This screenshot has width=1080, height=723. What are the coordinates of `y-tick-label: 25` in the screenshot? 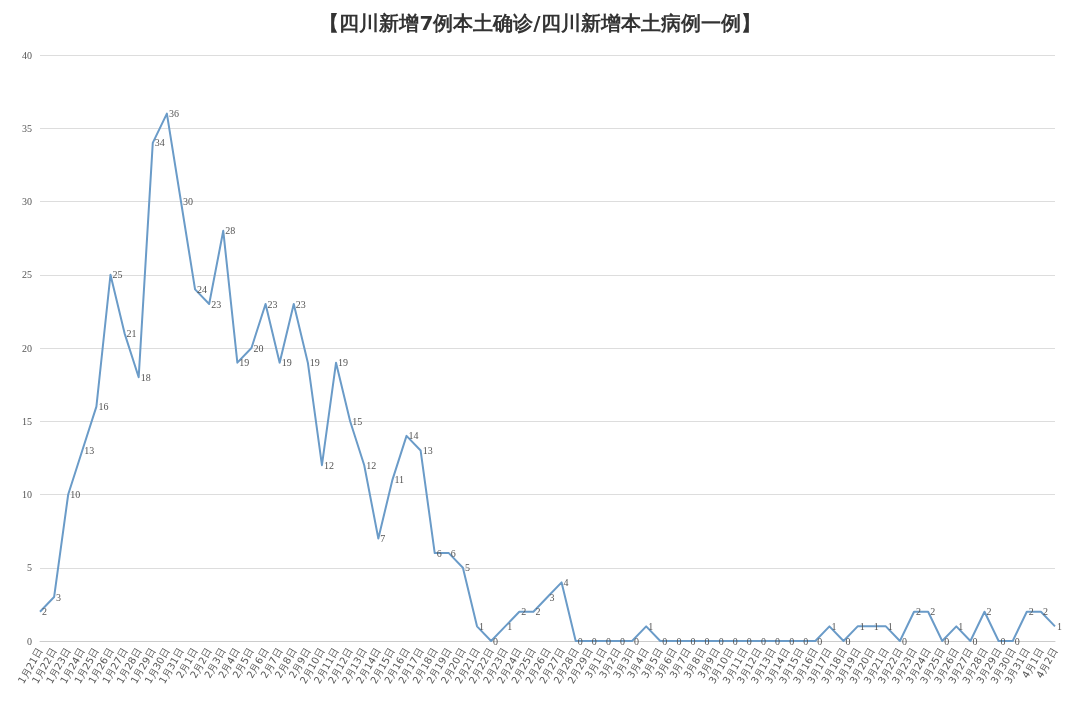 It's located at (27, 275).